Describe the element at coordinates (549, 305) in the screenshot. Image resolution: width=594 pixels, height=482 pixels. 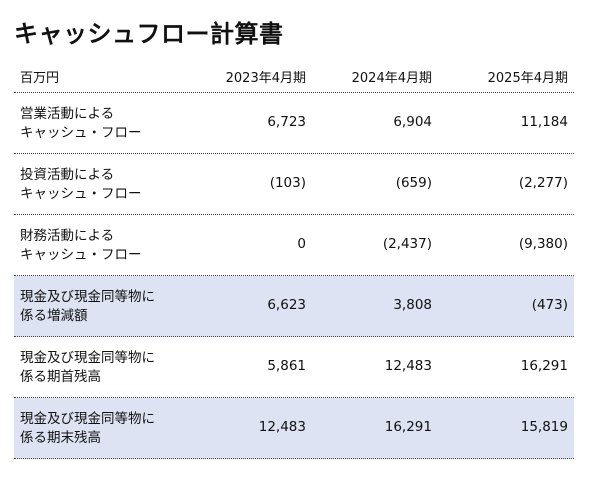
I see `cell-value: (473)` at that location.